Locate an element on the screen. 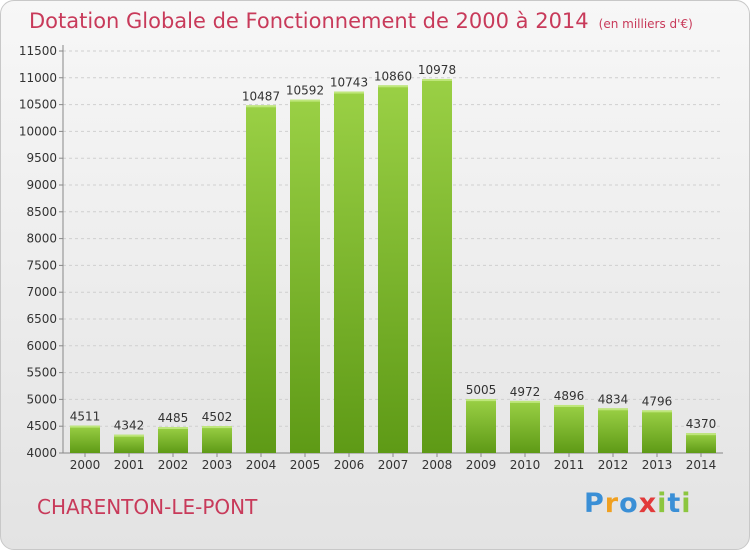 Image resolution: width=750 pixels, height=550 pixels. x-tick-label: 2007 is located at coordinates (393, 465).